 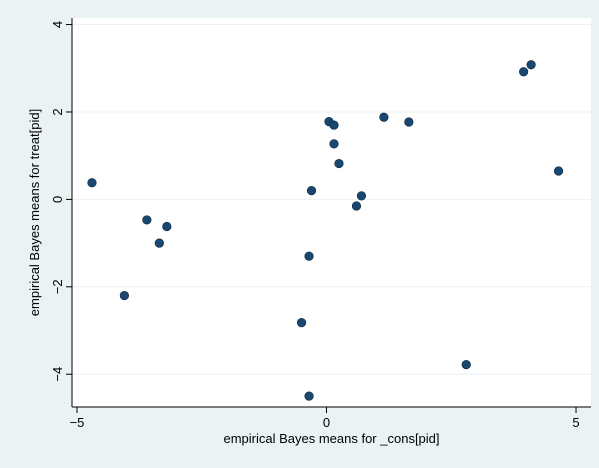 What do you see at coordinates (77, 422) in the screenshot?
I see `x-tick-label: −5` at bounding box center [77, 422].